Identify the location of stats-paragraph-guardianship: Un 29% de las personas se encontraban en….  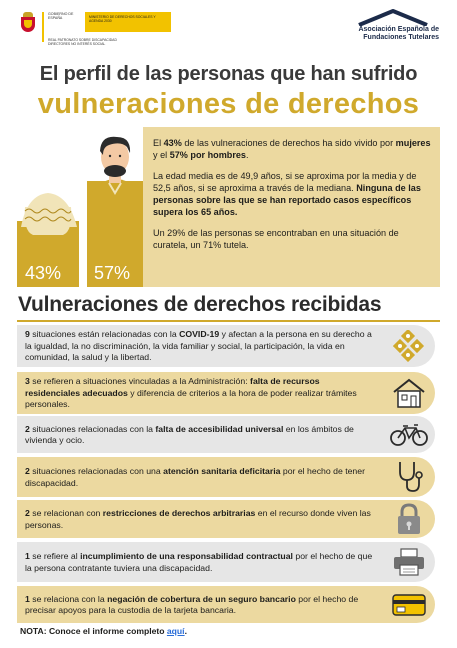
(276, 239).